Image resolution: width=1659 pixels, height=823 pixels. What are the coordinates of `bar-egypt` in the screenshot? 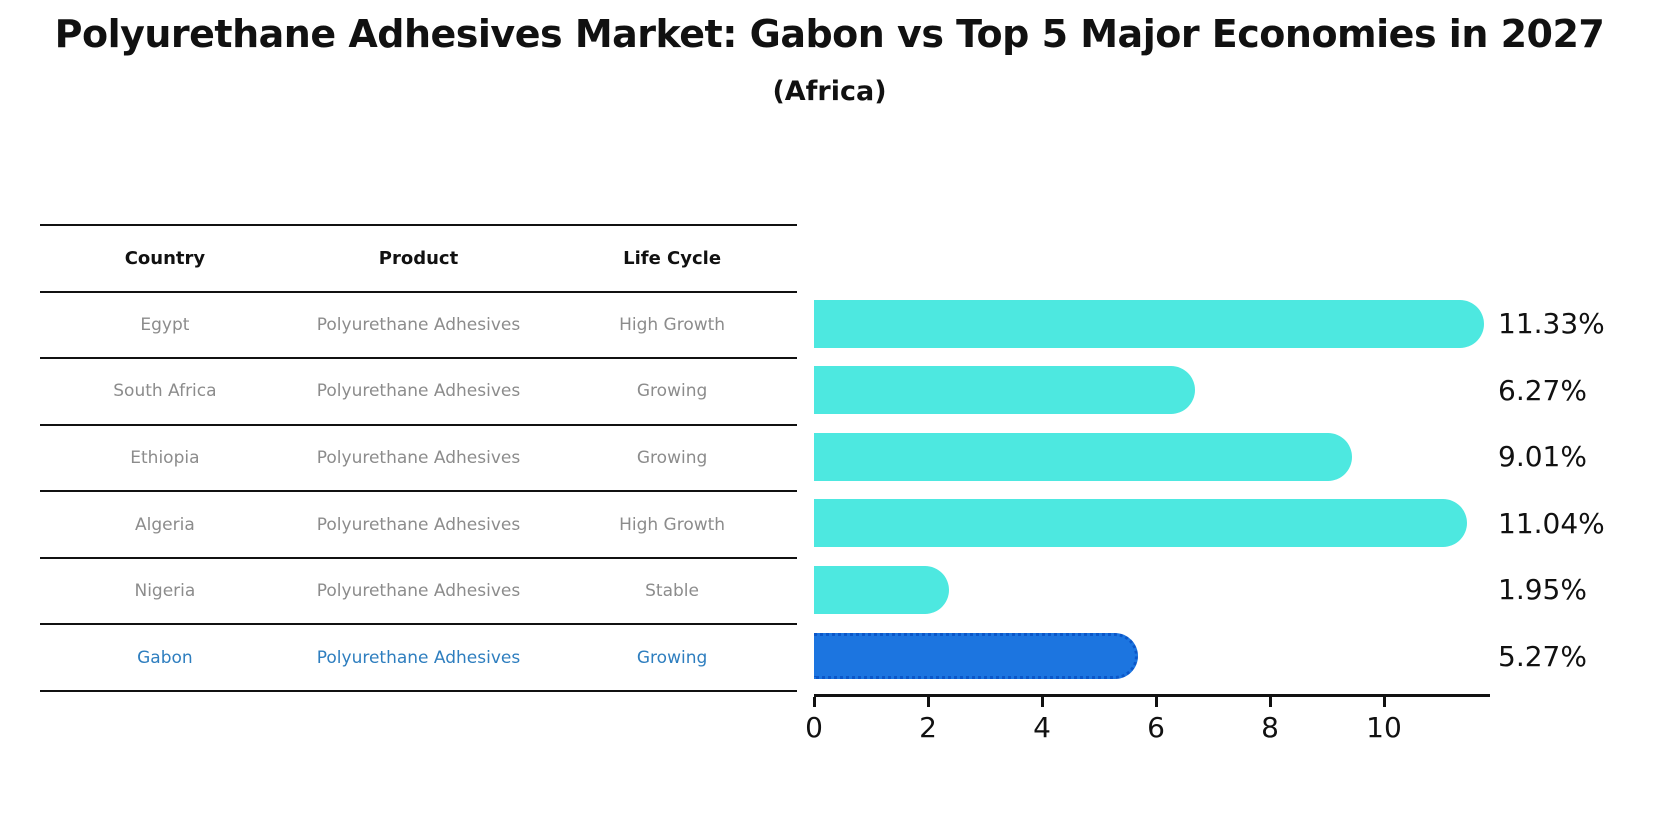 It's located at (1149, 323).